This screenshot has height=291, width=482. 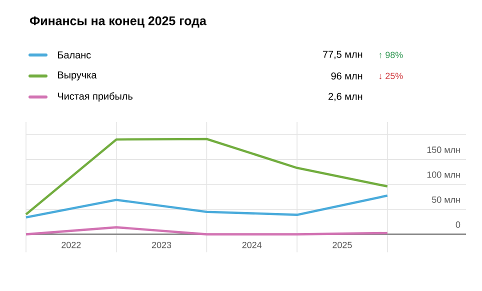 What do you see at coordinates (71, 245) in the screenshot?
I see `x-tick-label: 2022` at bounding box center [71, 245].